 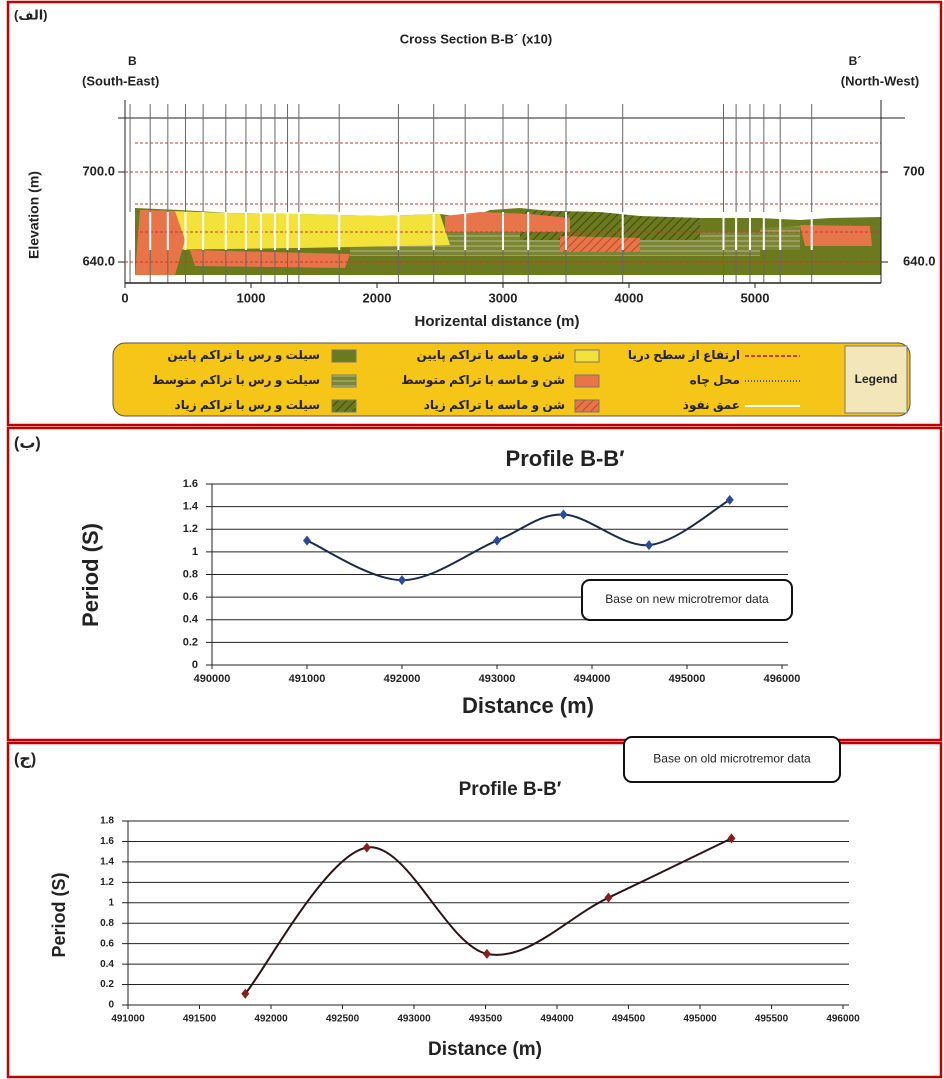 I want to click on legend-label: سیلت و رس با تراکم زیاد, so click(x=247, y=405).